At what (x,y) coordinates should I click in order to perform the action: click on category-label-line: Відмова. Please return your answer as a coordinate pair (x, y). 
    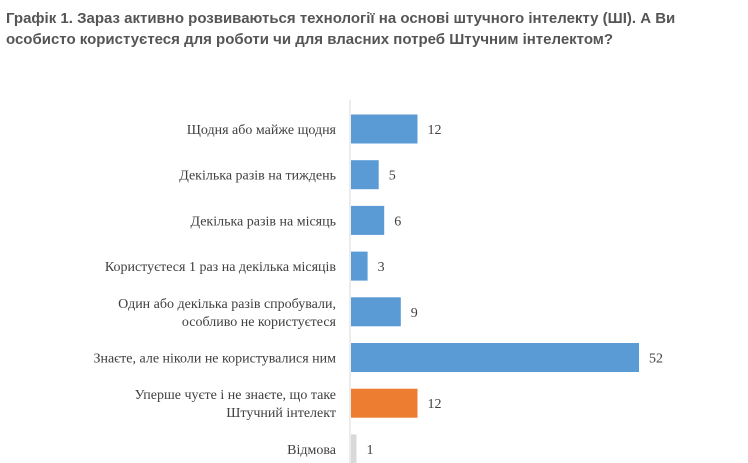
    Looking at the image, I should click on (312, 450).